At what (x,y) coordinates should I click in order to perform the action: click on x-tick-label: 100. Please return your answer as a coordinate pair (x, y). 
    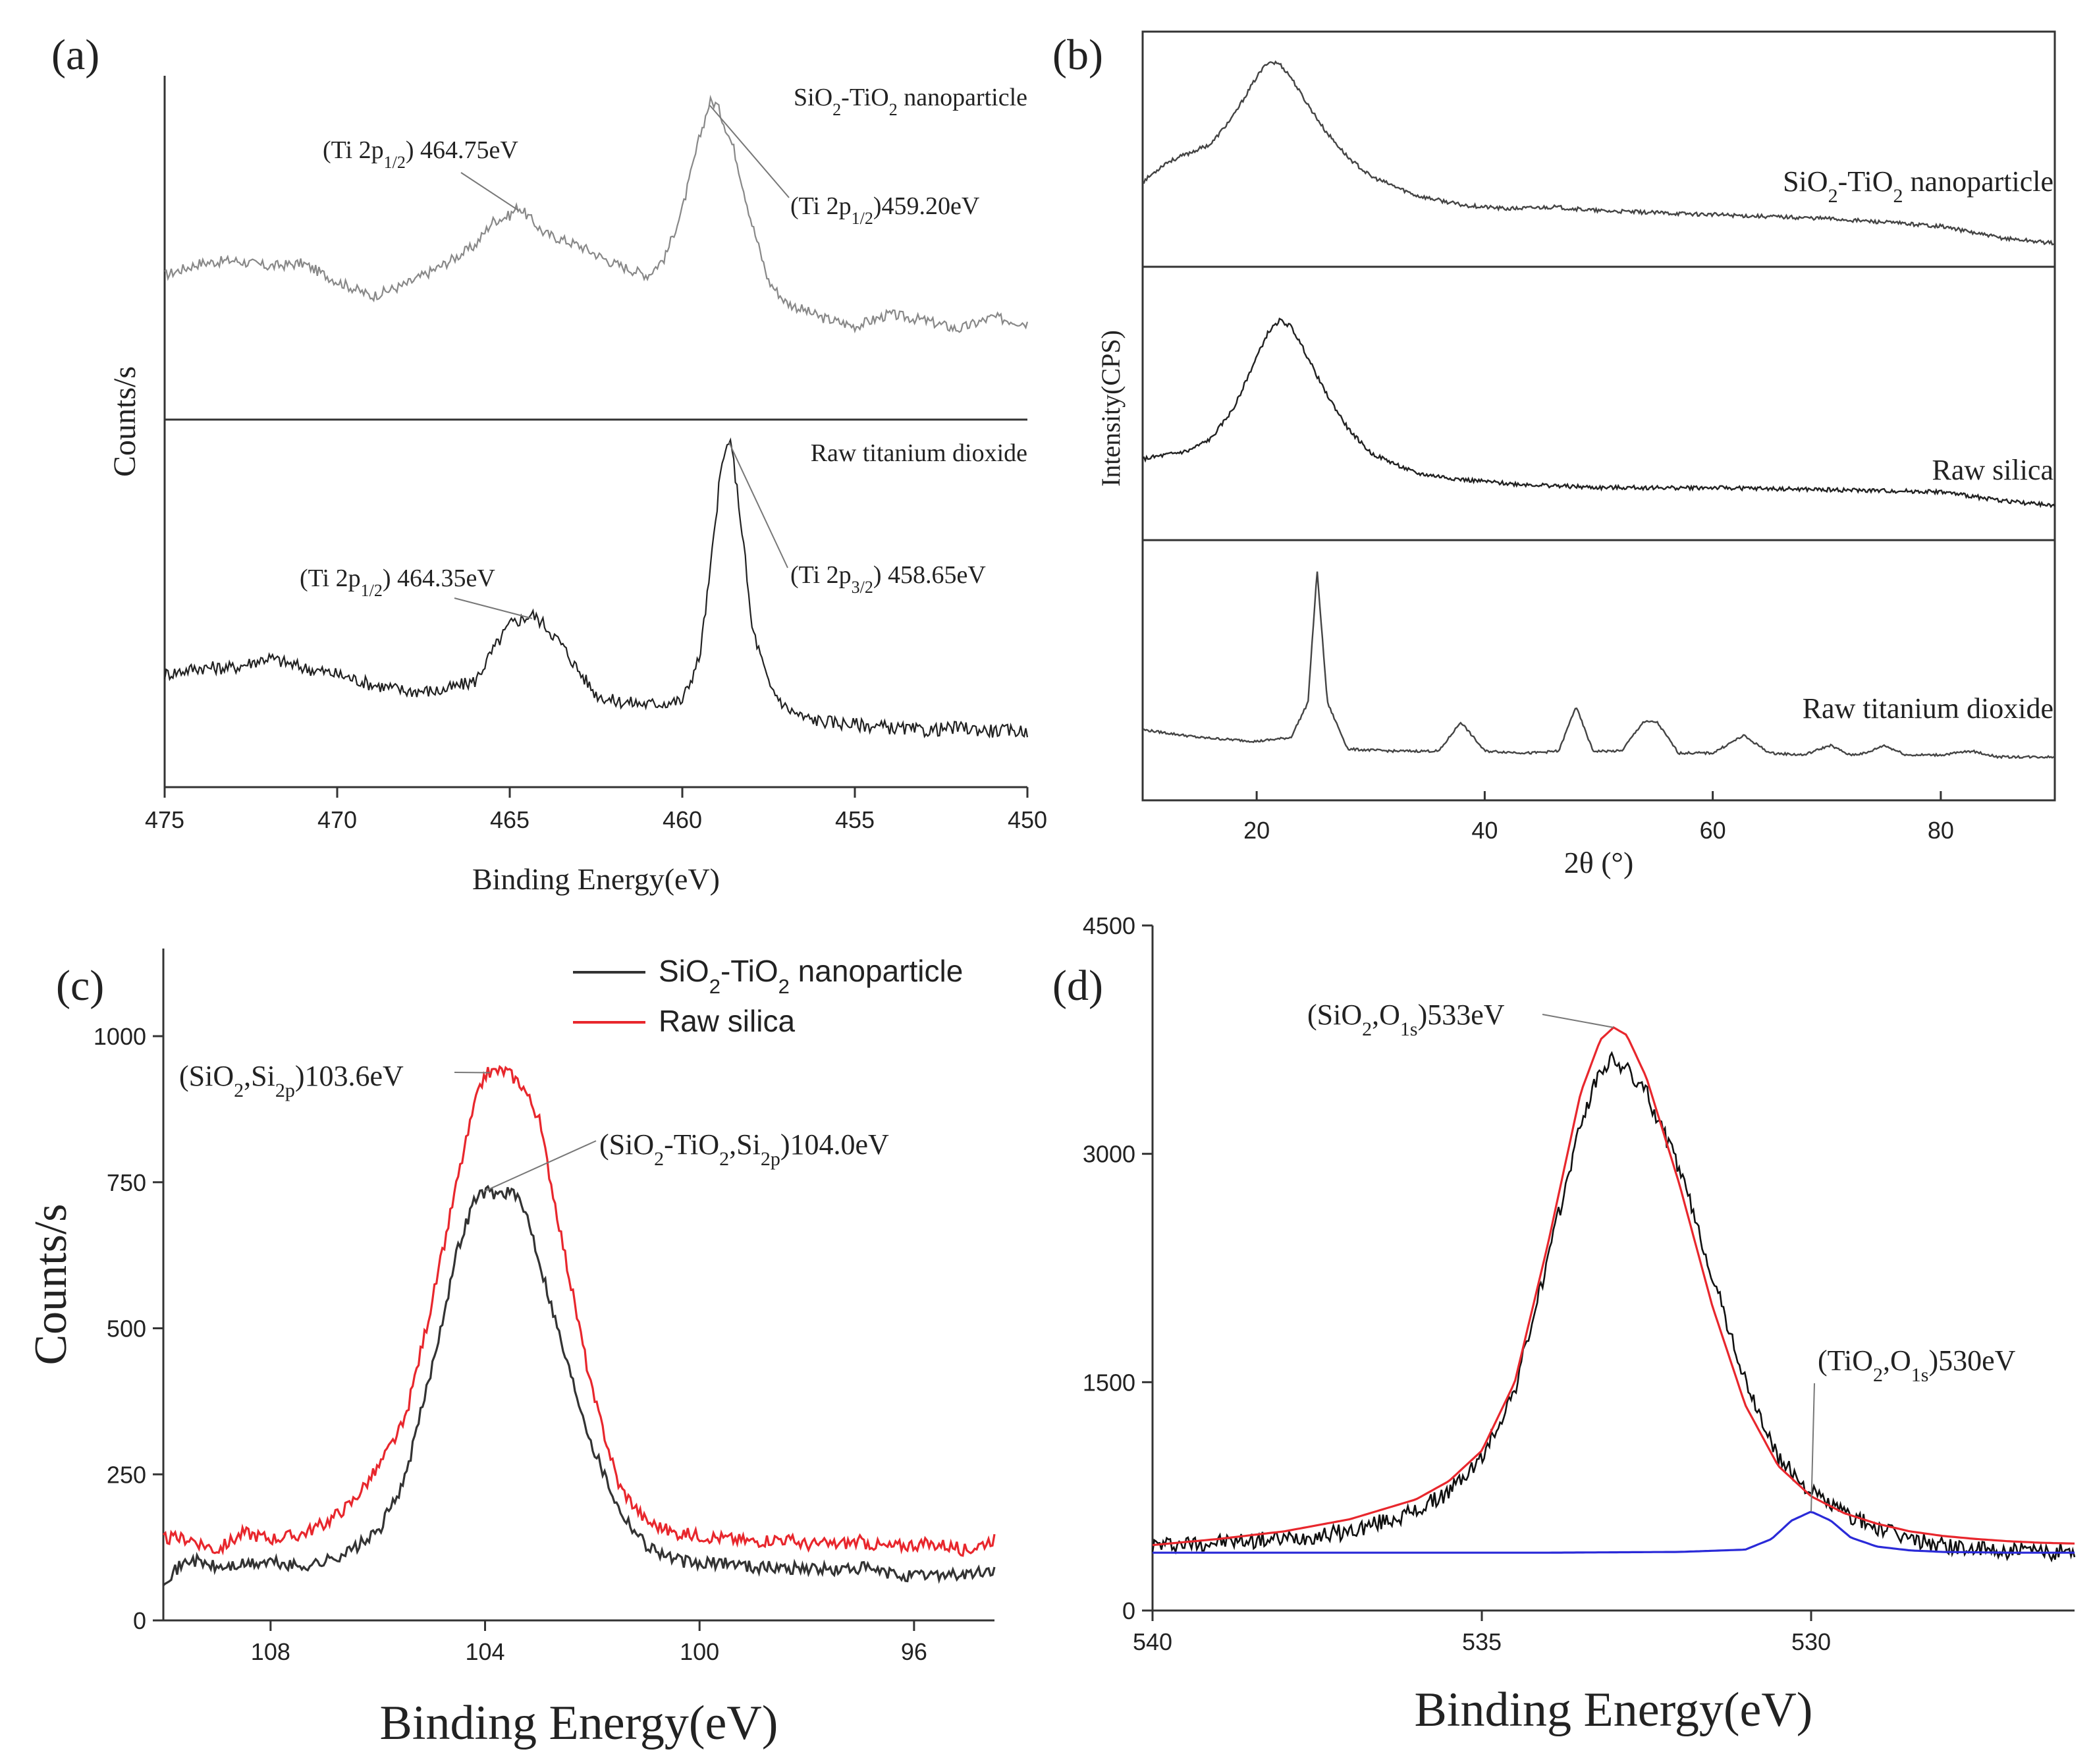
    Looking at the image, I should click on (700, 1651).